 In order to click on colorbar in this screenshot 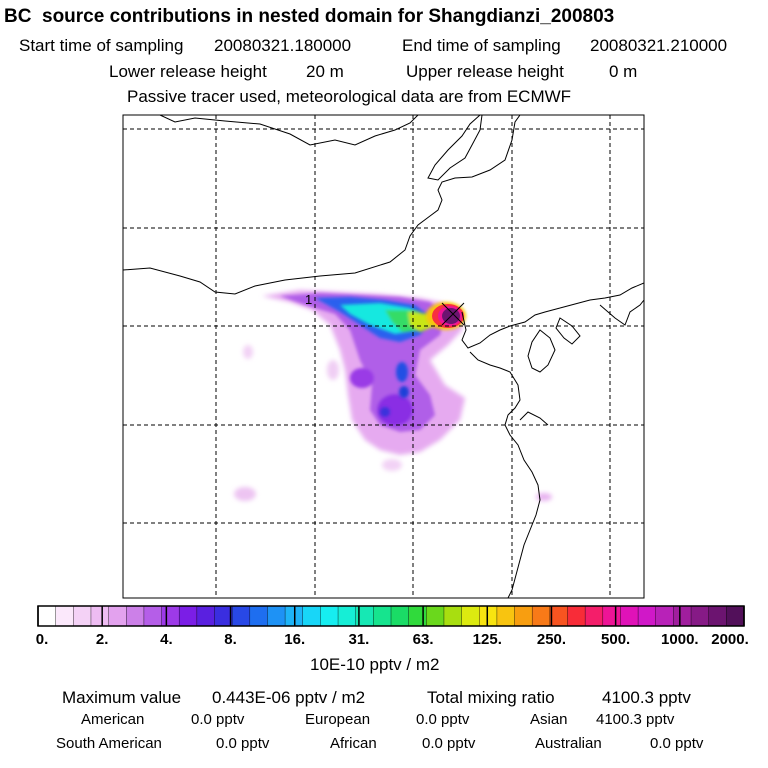, I will do `click(391, 616)`.